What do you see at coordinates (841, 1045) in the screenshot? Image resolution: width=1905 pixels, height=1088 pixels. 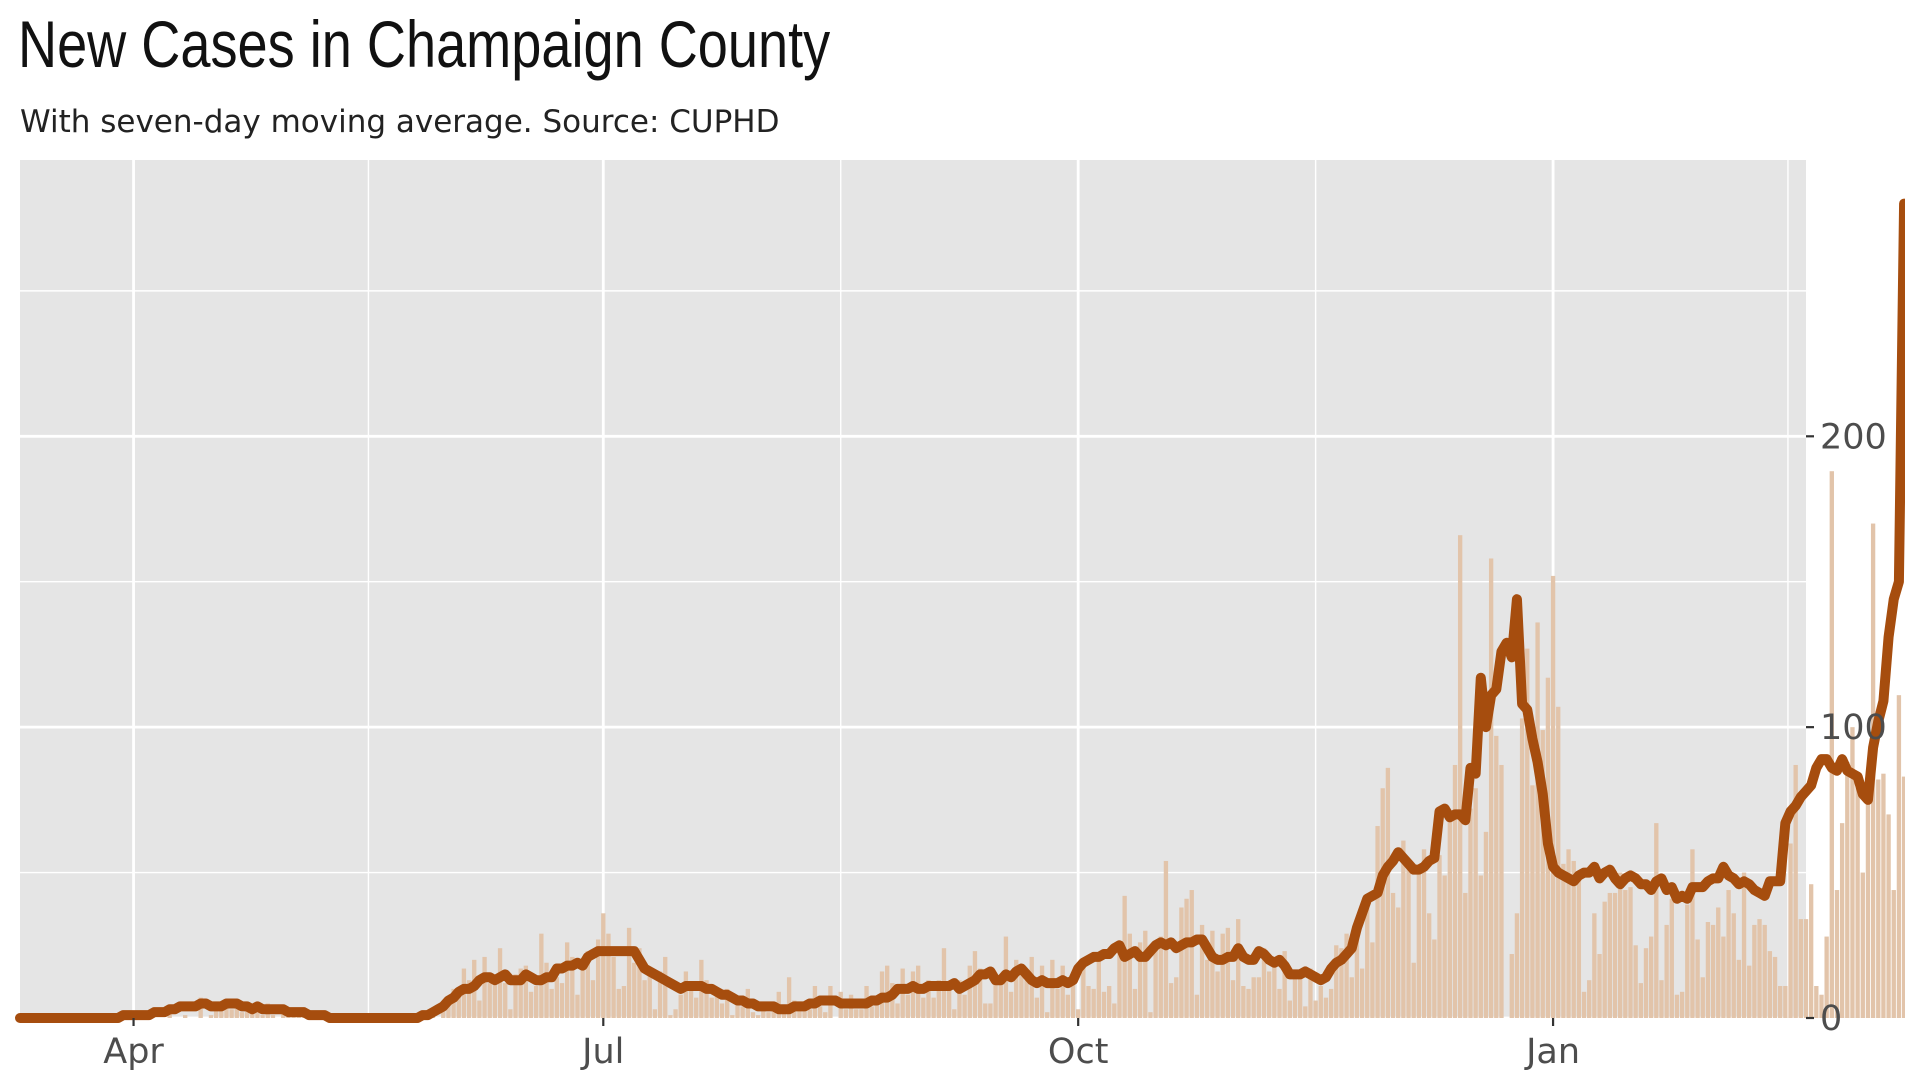 I see `x-axis: Apr Jul Oct Jan` at bounding box center [841, 1045].